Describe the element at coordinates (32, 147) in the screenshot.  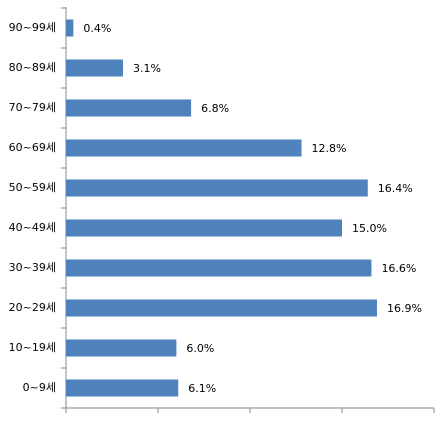
I see `y-tick-label: 60~69세` at that location.